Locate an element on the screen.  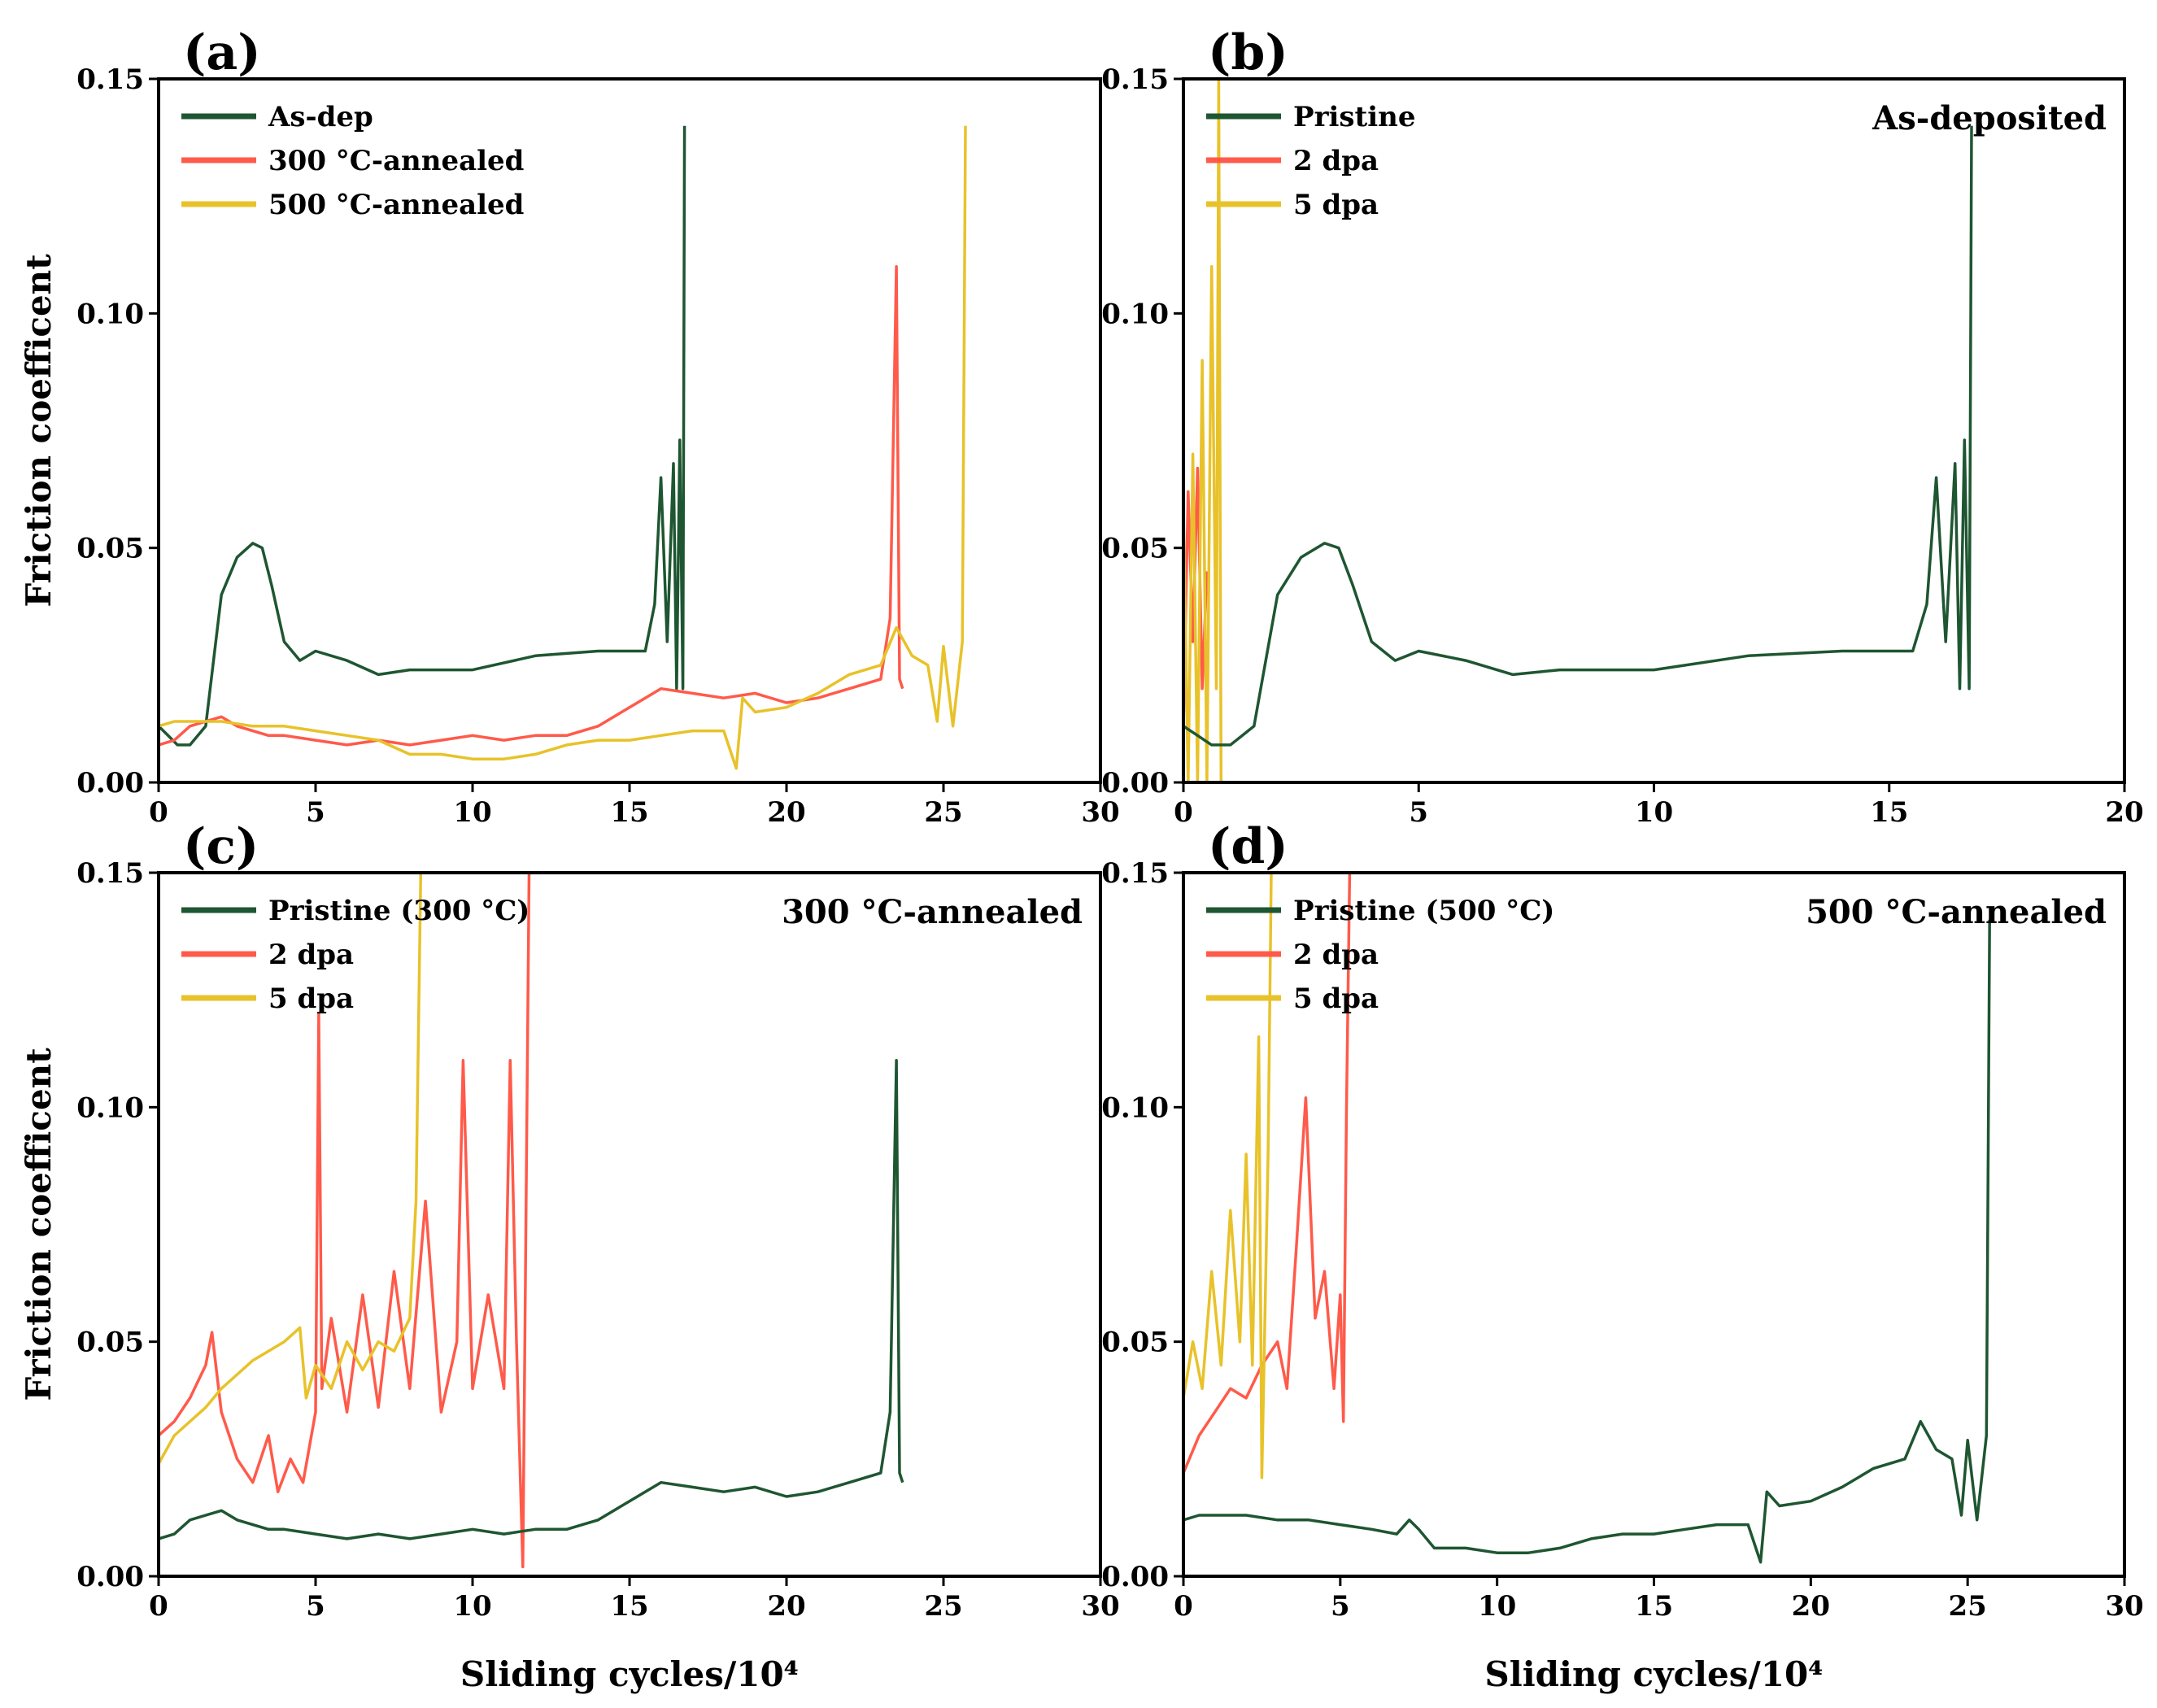
legend: Pristine (300 °C) 2 dpa 5 dpa is located at coordinates (355, 955).